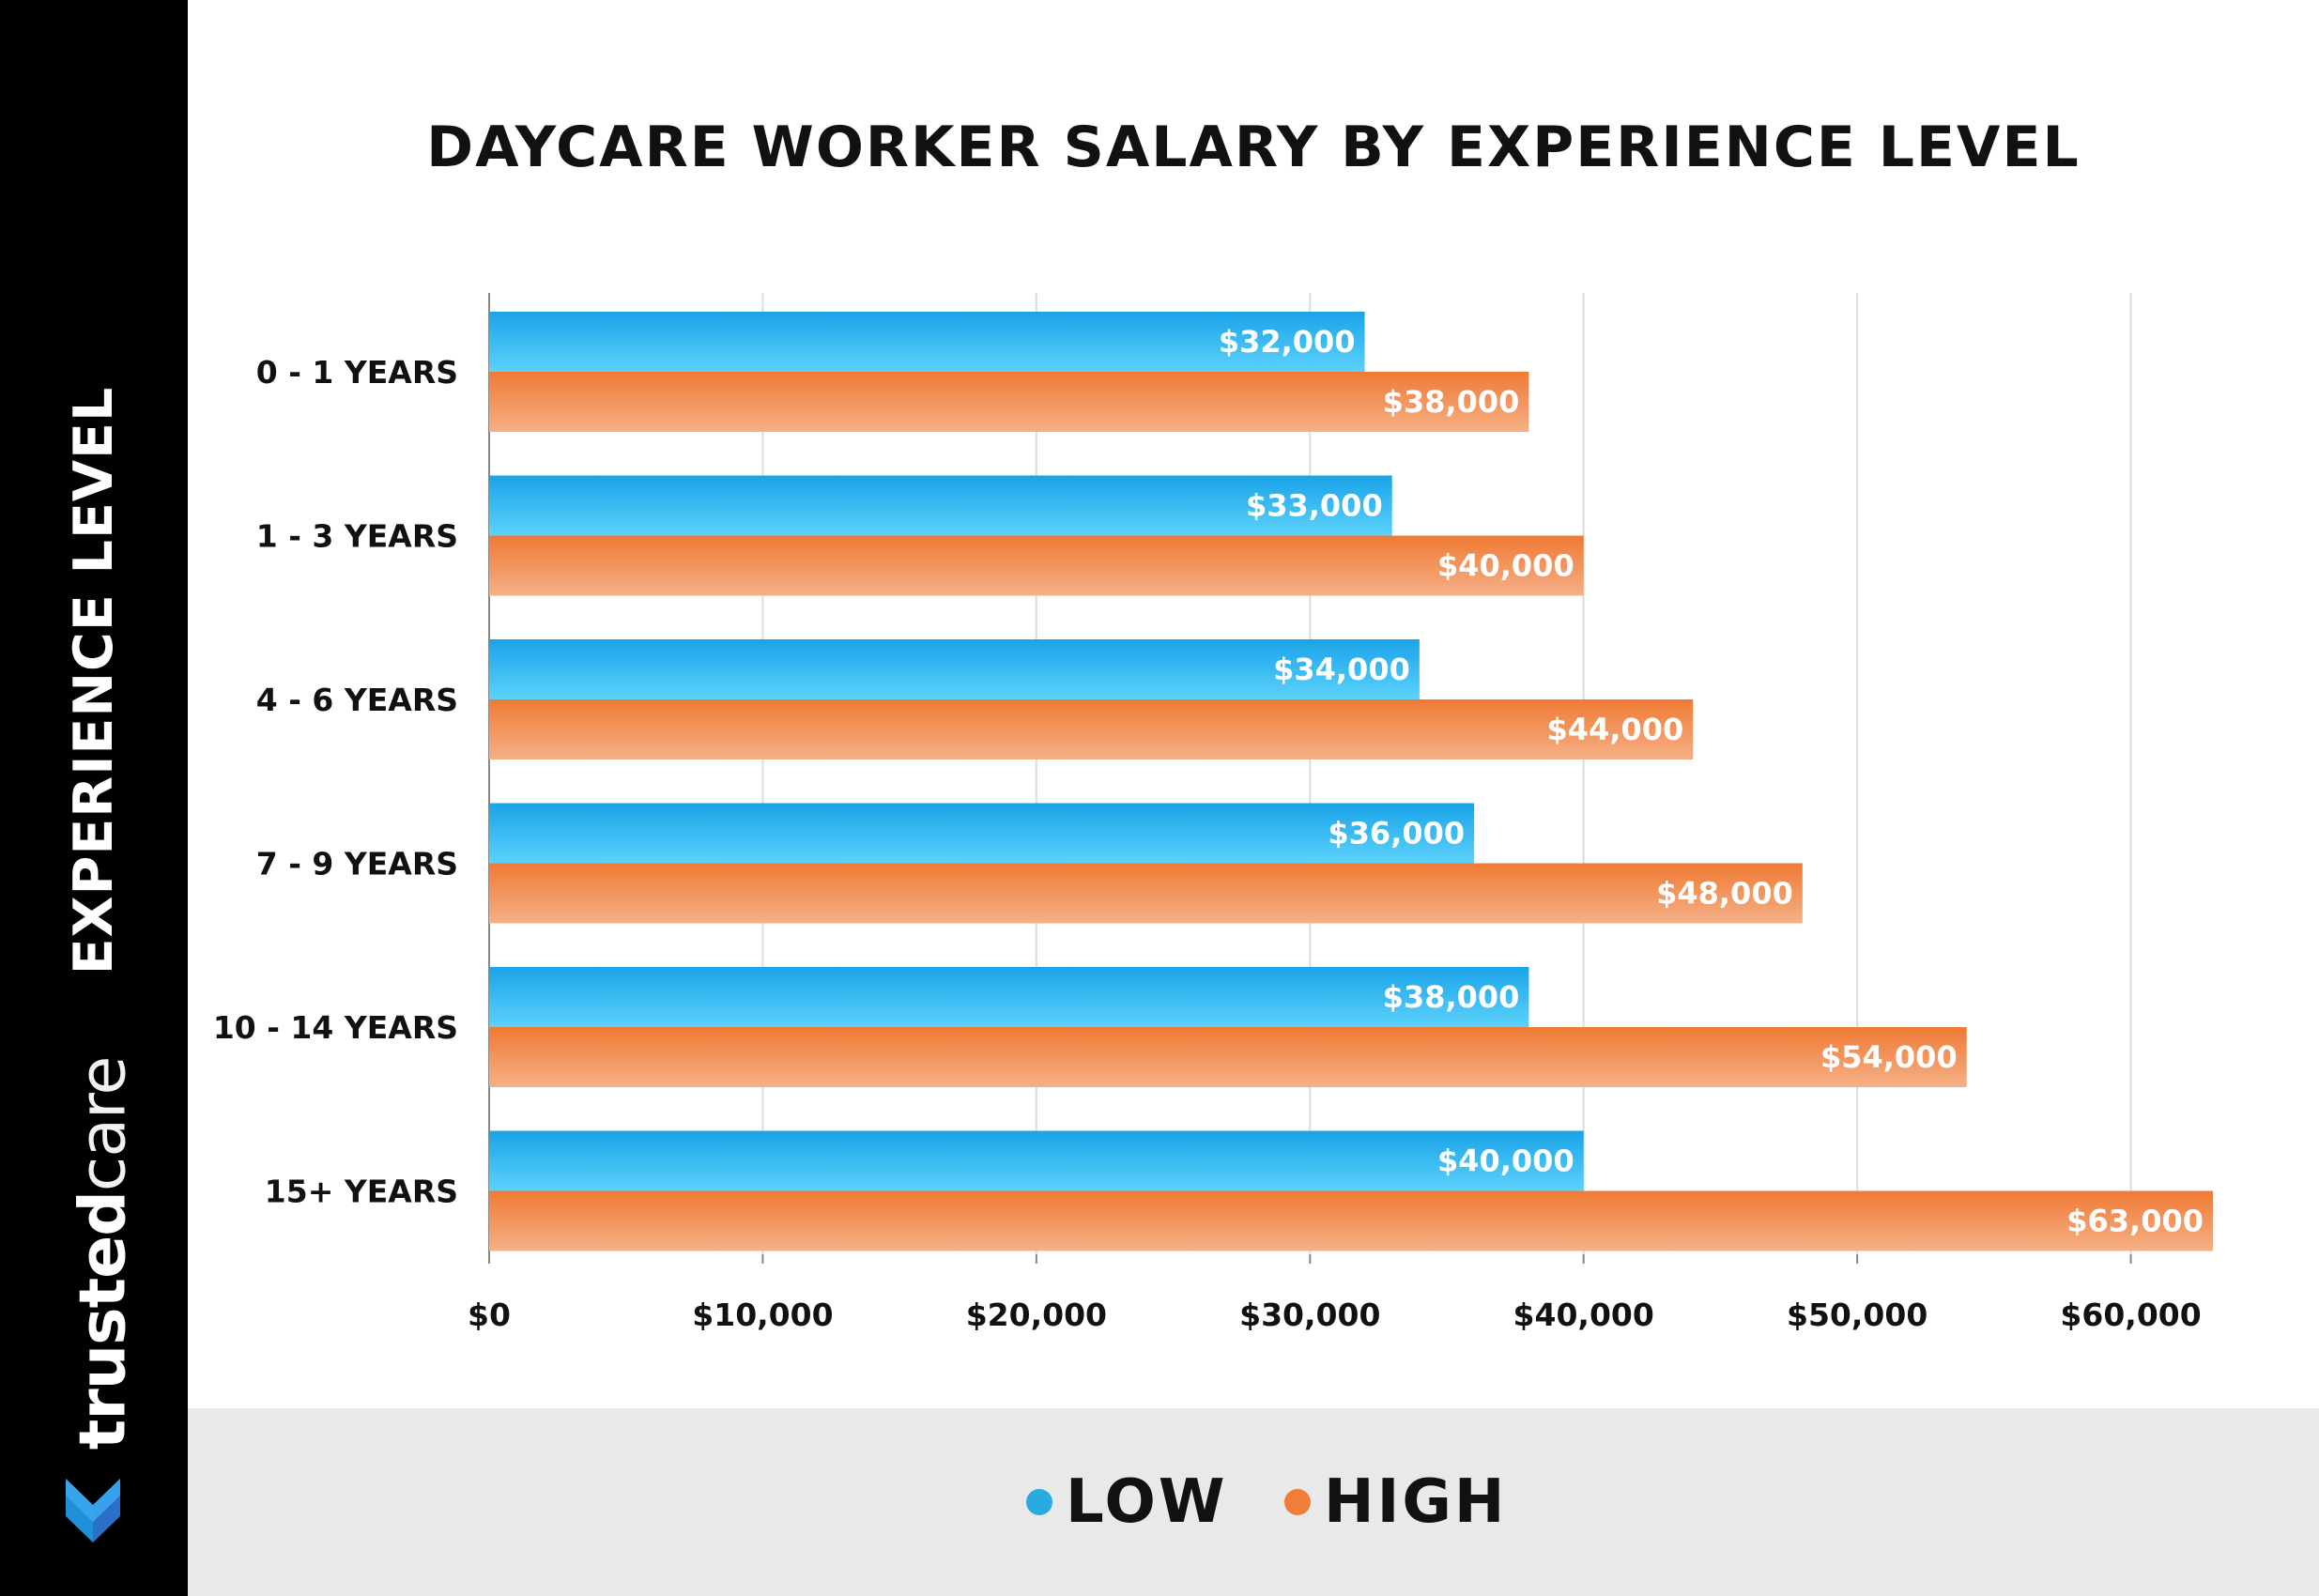 The width and height of the screenshot is (2319, 1596). What do you see at coordinates (1416, 1502) in the screenshot?
I see `legend-label-high: HIGH` at bounding box center [1416, 1502].